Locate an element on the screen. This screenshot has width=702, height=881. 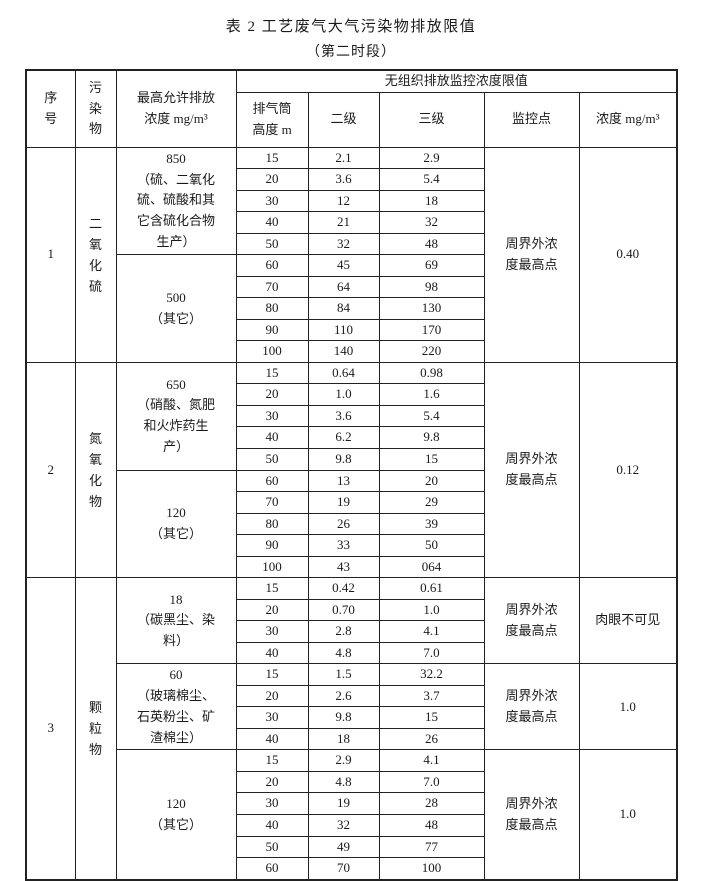
table-row: 80 84 130 is located at coordinates (351, 308).